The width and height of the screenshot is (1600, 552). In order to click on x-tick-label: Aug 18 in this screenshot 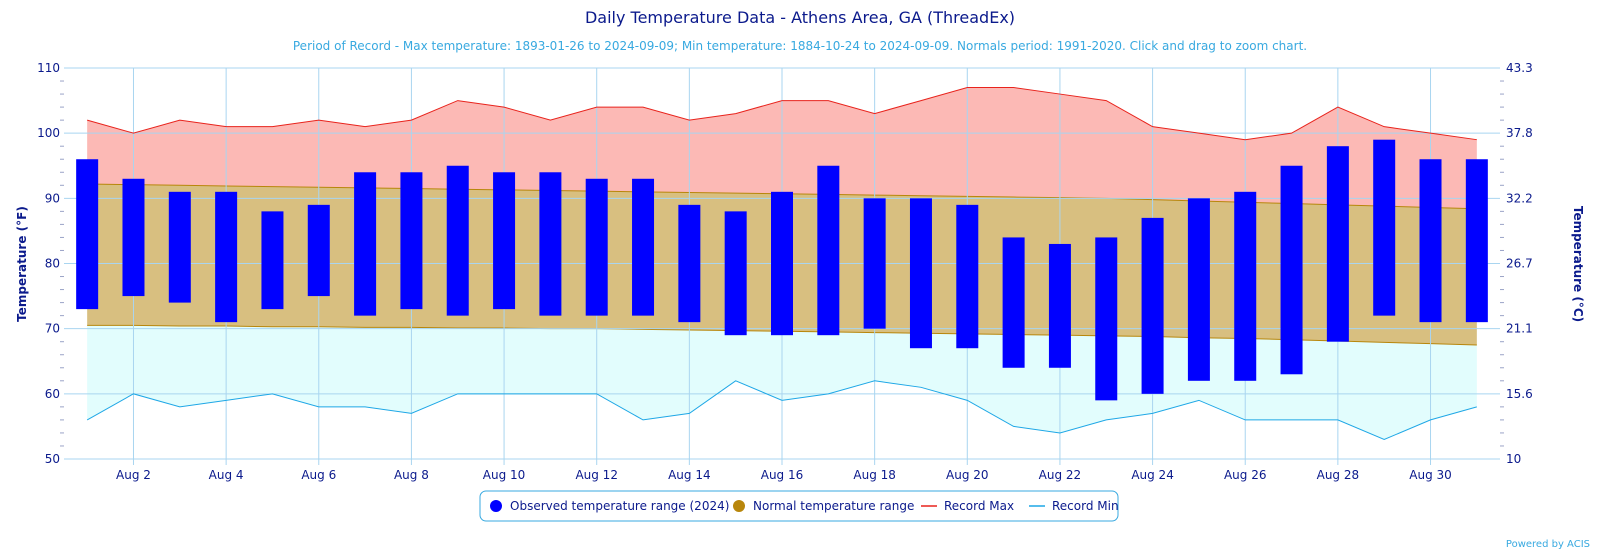, I will do `click(874, 475)`.